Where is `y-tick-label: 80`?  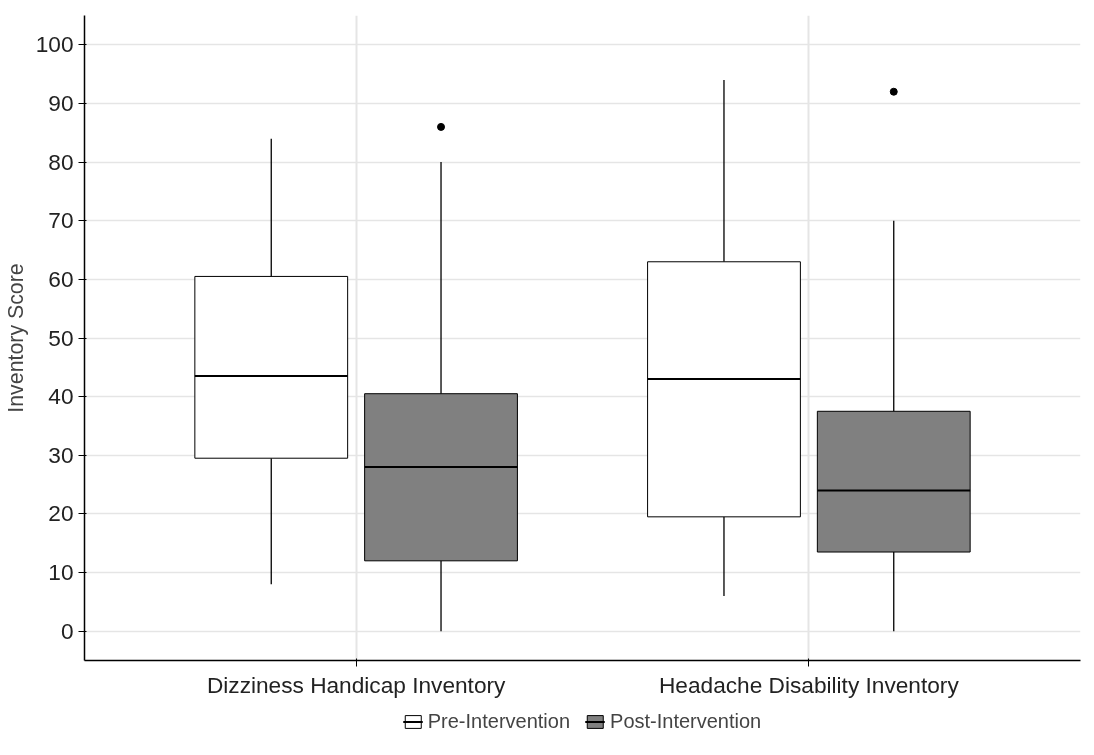
y-tick-label: 80 is located at coordinates (61, 161).